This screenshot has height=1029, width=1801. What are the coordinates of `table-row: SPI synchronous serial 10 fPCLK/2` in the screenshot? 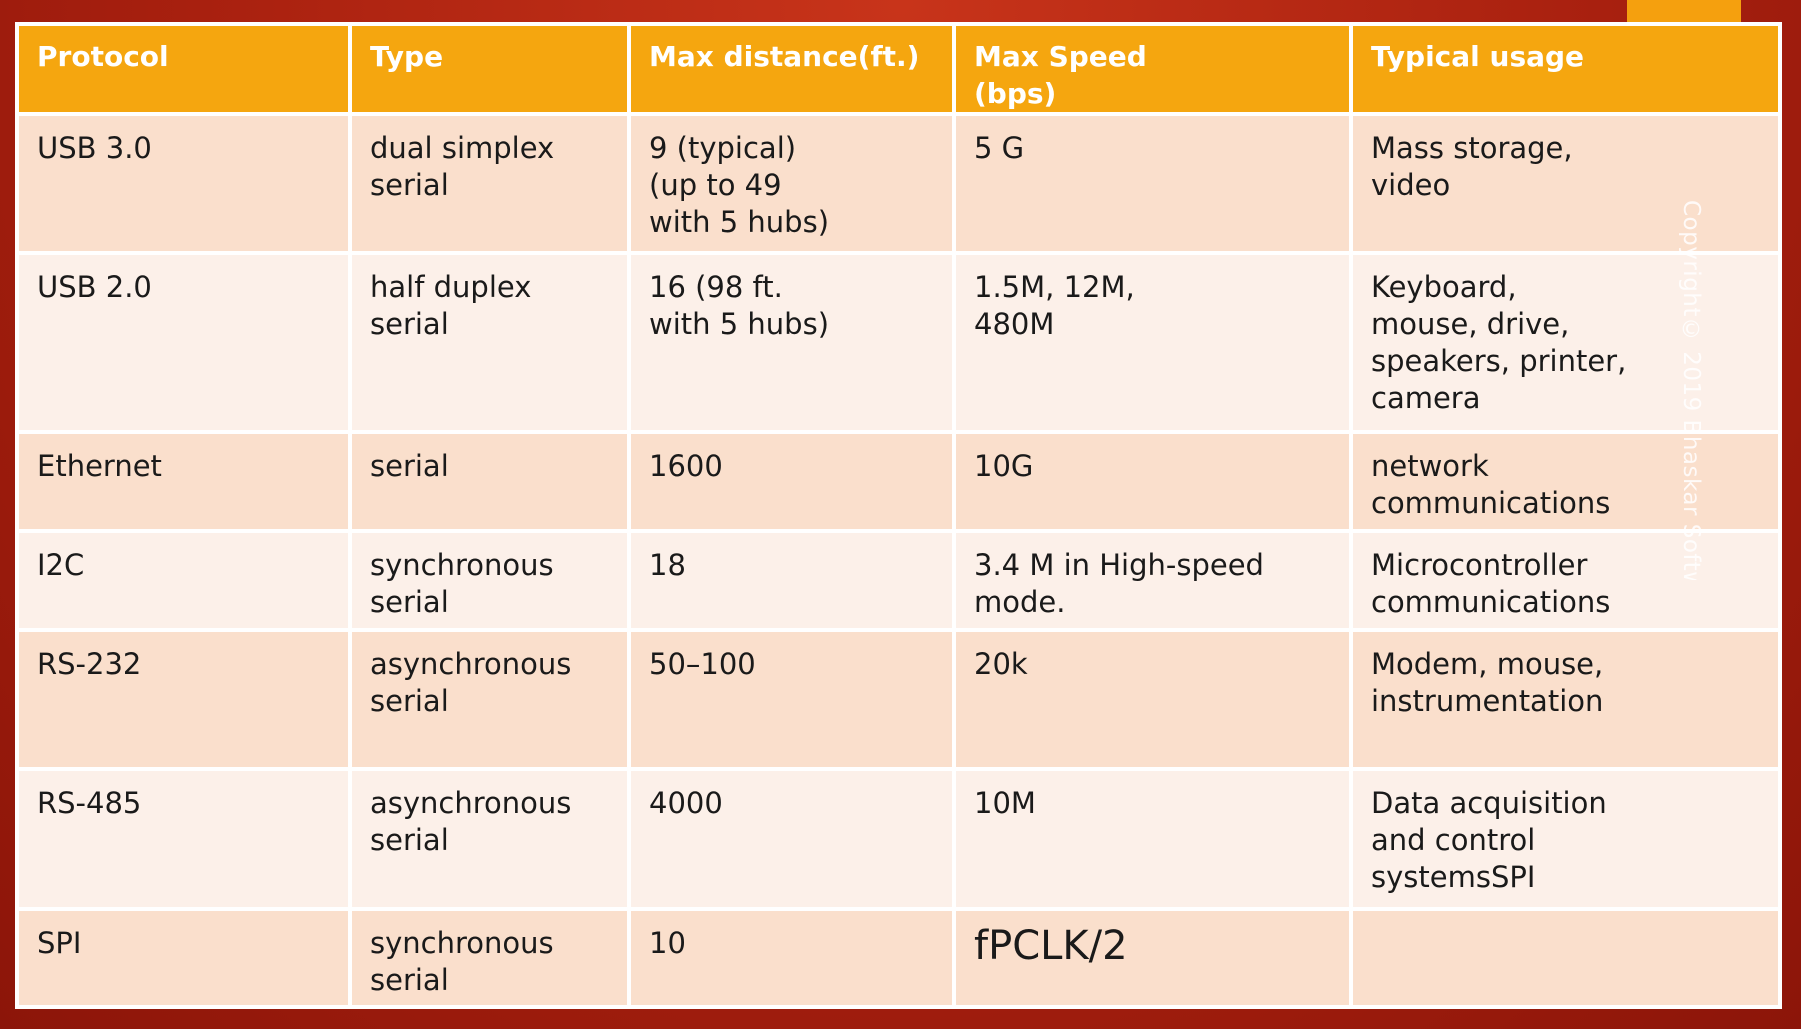 It's located at (898, 958).